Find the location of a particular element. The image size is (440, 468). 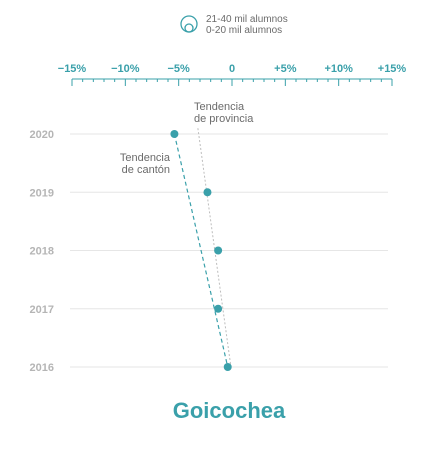

x-tick-label: 0 is located at coordinates (232, 69).